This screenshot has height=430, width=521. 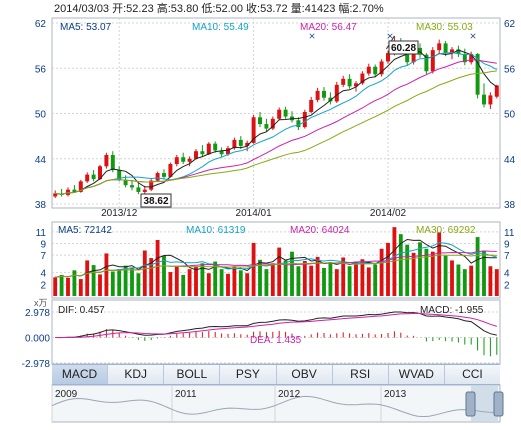 What do you see at coordinates (41, 160) in the screenshot?
I see `price-axis-label-left: 44` at bounding box center [41, 160].